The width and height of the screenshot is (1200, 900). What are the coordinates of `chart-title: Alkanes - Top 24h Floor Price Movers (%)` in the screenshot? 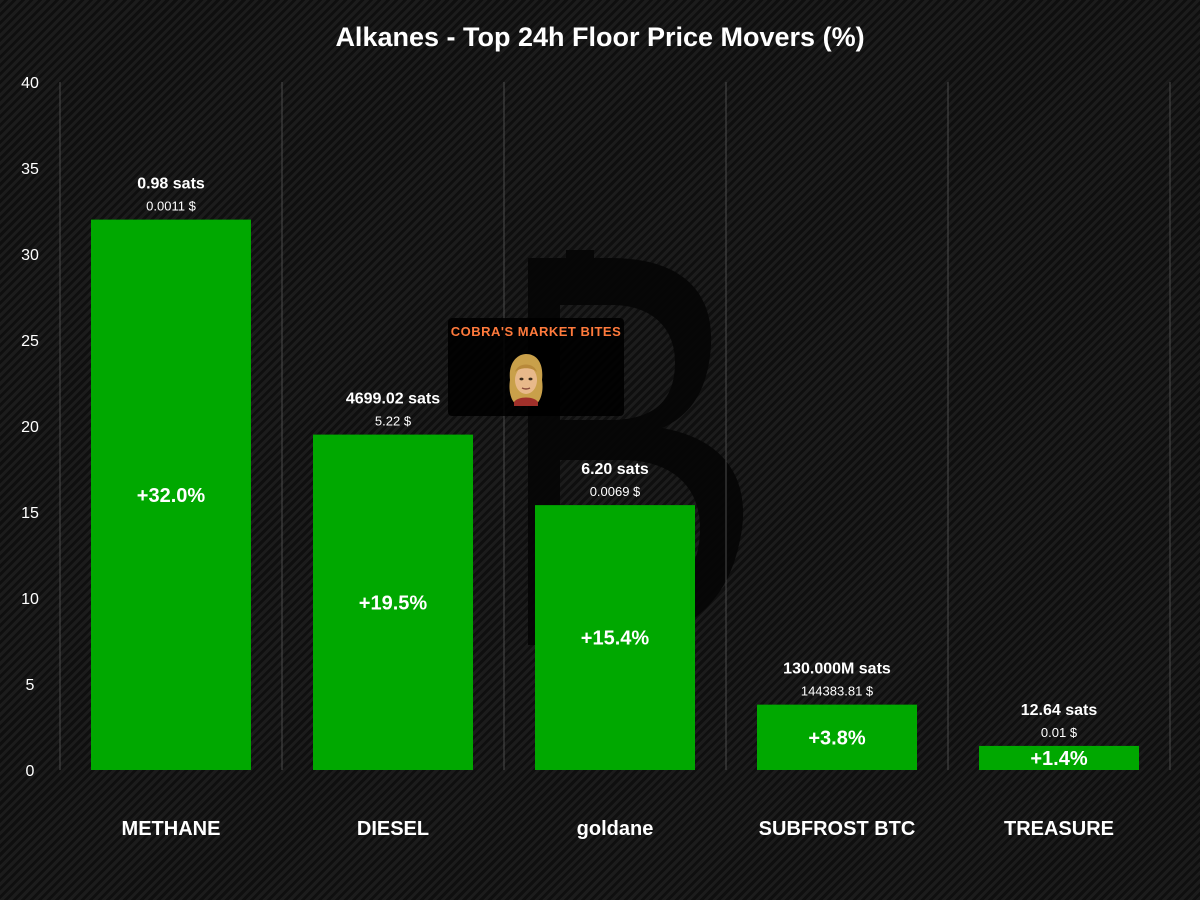 It's located at (600, 37).